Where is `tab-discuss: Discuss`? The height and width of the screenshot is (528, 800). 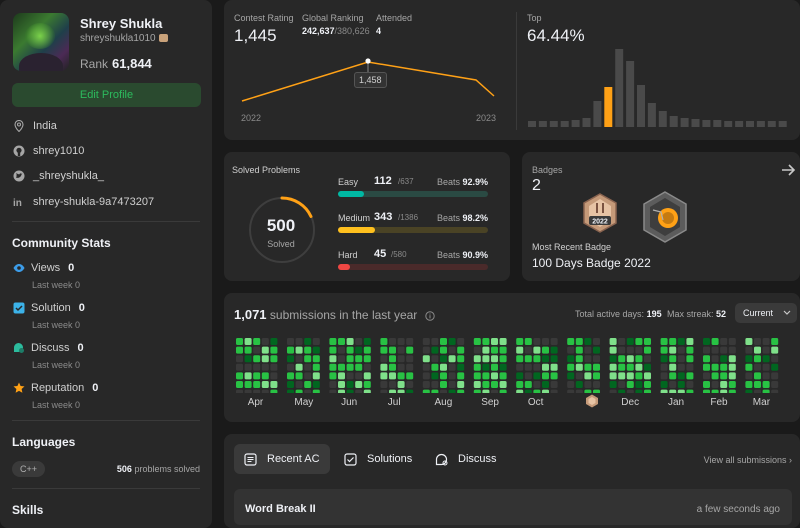
tab-discuss: Discuss is located at coordinates (466, 459).